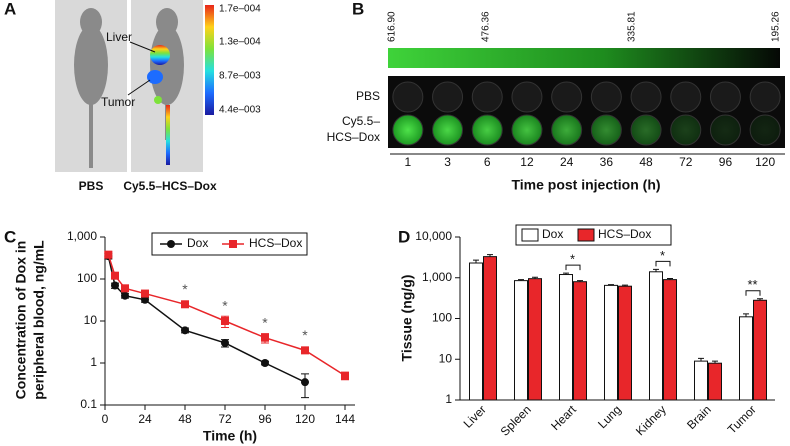  Describe the element at coordinates (240, 9) in the screenshot. I see `colorbar-label: 1.7e–004` at that location.